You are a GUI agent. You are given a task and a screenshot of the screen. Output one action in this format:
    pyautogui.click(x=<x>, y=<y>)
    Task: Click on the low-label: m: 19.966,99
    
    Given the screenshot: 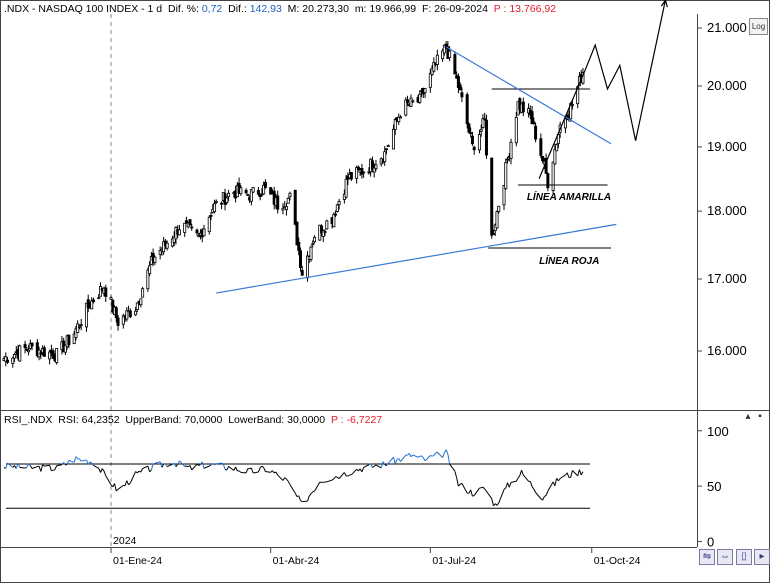 What is the action you would take?
    pyautogui.click(x=385, y=9)
    